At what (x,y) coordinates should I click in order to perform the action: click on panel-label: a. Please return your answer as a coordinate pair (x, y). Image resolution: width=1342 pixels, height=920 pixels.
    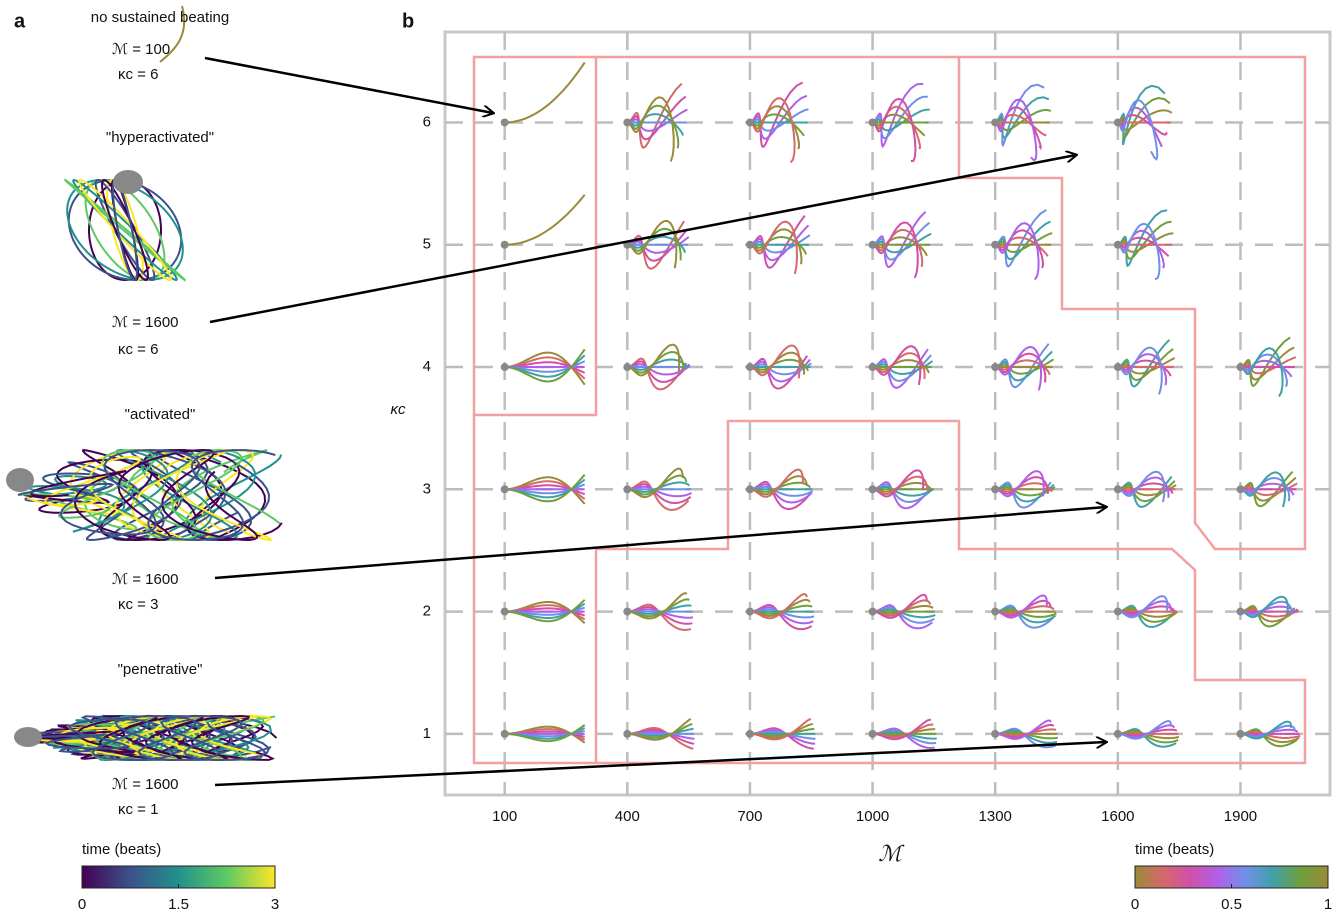
    Looking at the image, I should click on (20, 21).